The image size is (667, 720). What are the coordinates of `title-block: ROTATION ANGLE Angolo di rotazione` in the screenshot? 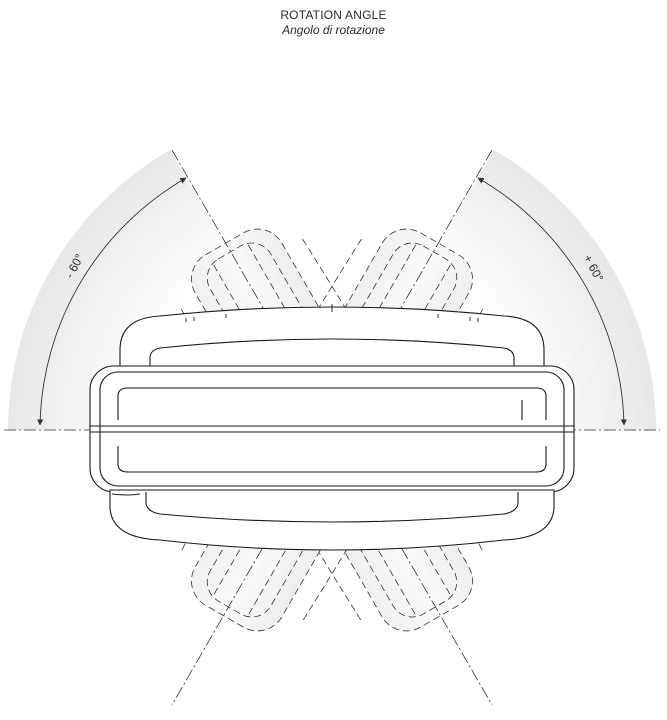 It's located at (333, 23).